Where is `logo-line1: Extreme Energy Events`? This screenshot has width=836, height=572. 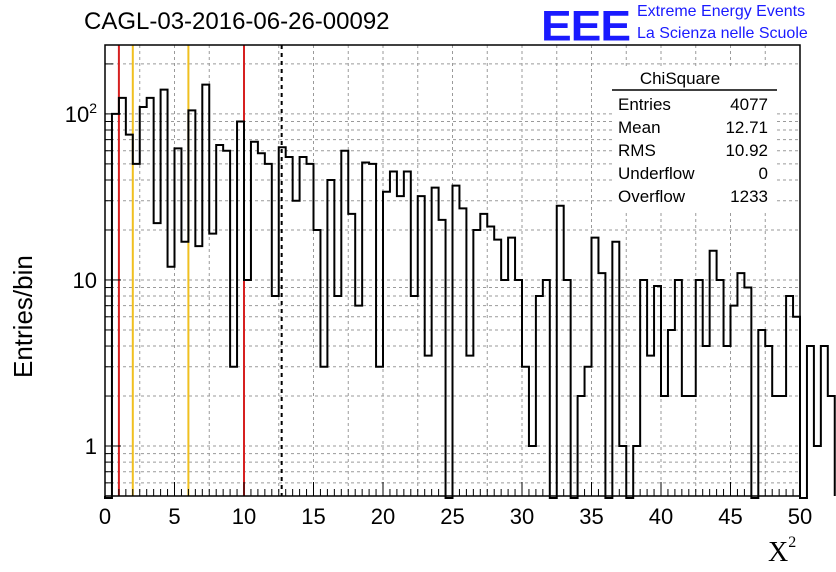
logo-line1: Extreme Energy Events is located at coordinates (721, 11).